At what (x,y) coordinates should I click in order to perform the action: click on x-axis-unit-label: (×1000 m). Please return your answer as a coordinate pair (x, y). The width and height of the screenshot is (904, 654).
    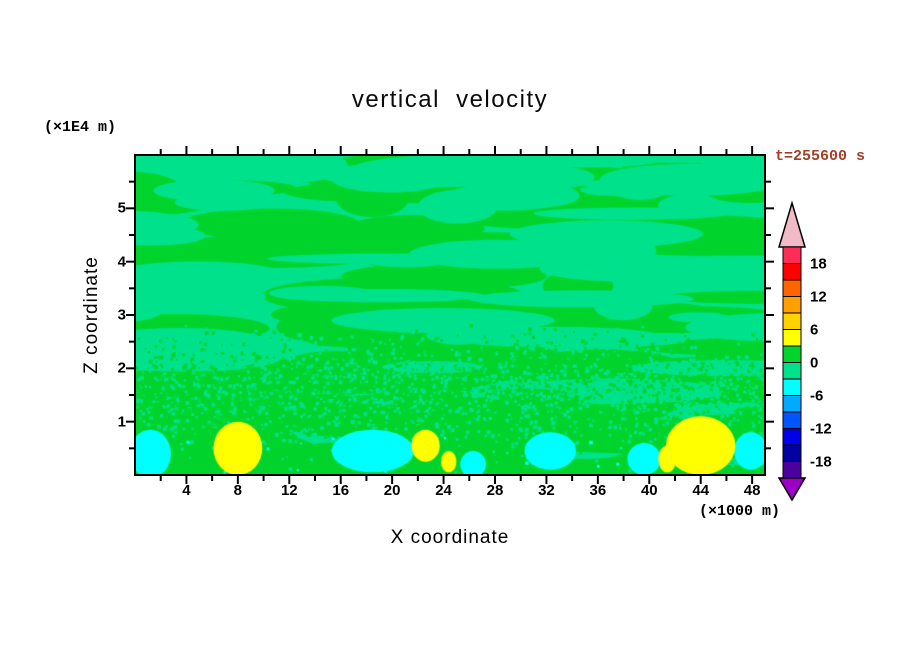
    Looking at the image, I should click on (739, 511).